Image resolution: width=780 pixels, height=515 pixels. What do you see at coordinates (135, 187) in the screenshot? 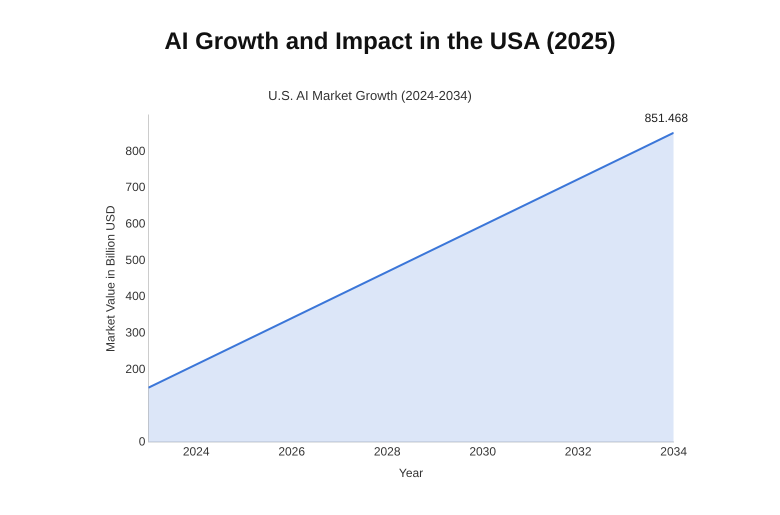
I see `y-tick-label: 700` at bounding box center [135, 187].